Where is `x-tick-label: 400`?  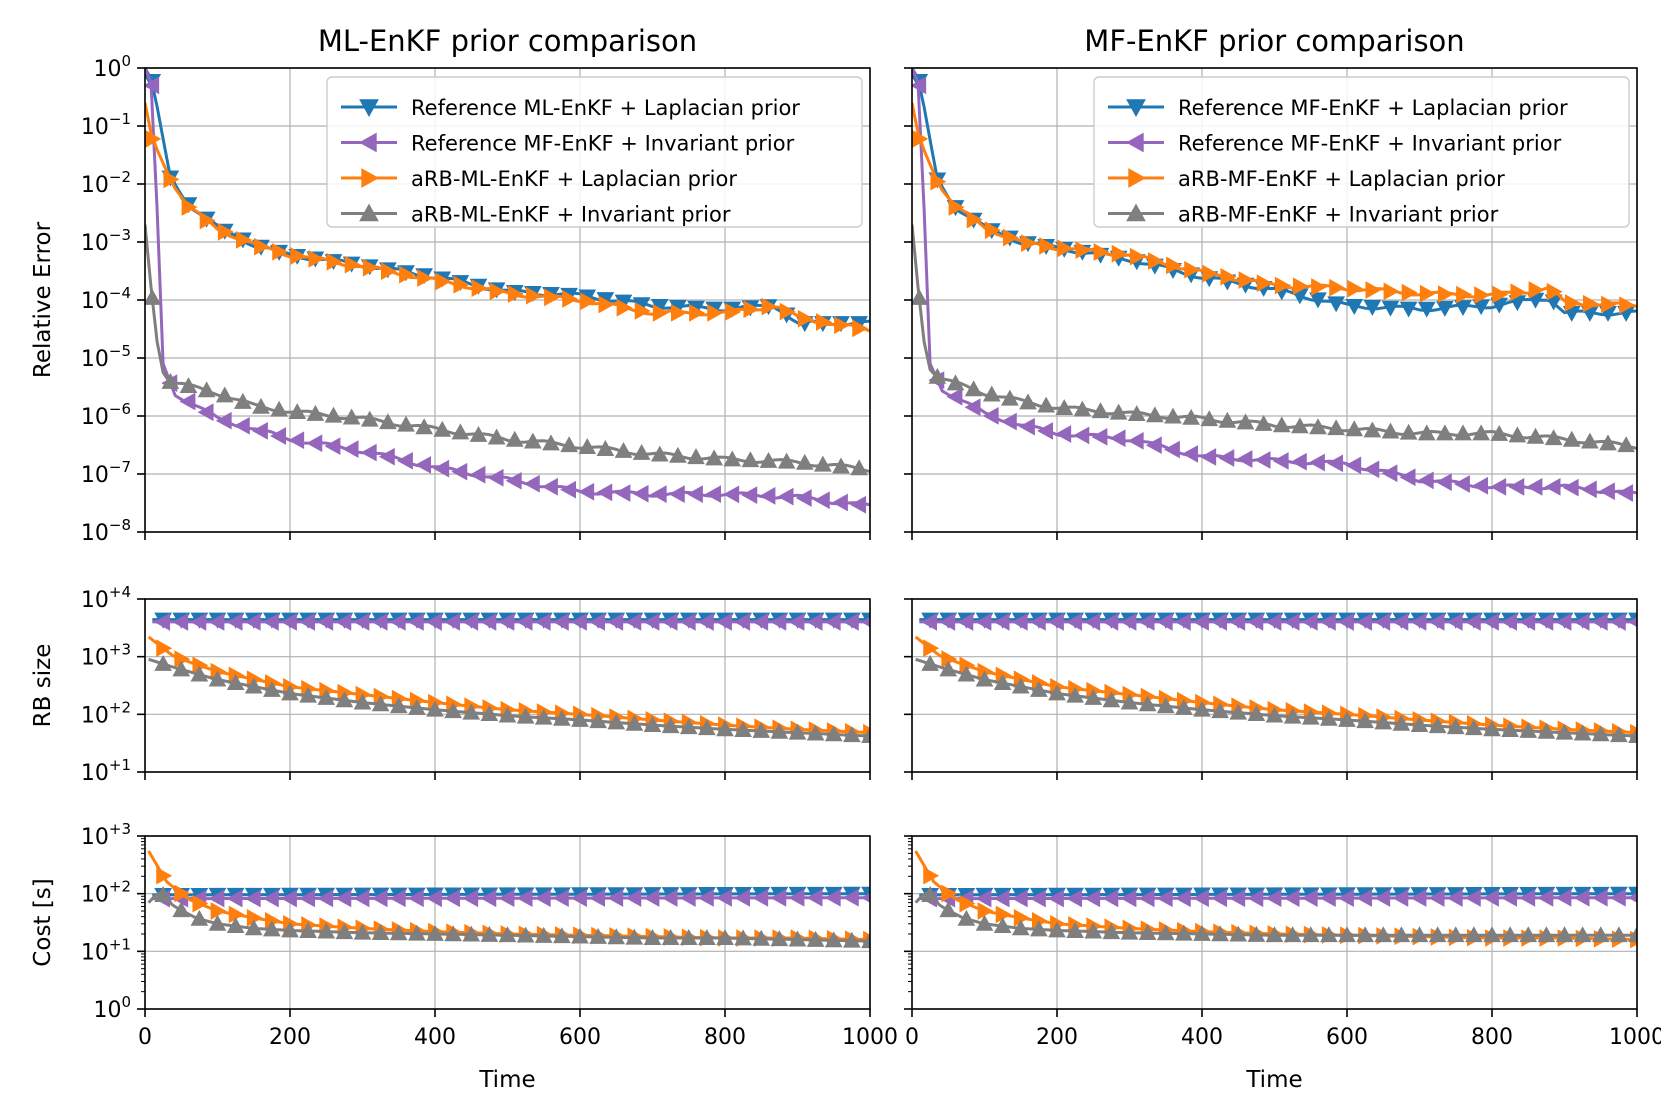
x-tick-label: 400 is located at coordinates (435, 1037).